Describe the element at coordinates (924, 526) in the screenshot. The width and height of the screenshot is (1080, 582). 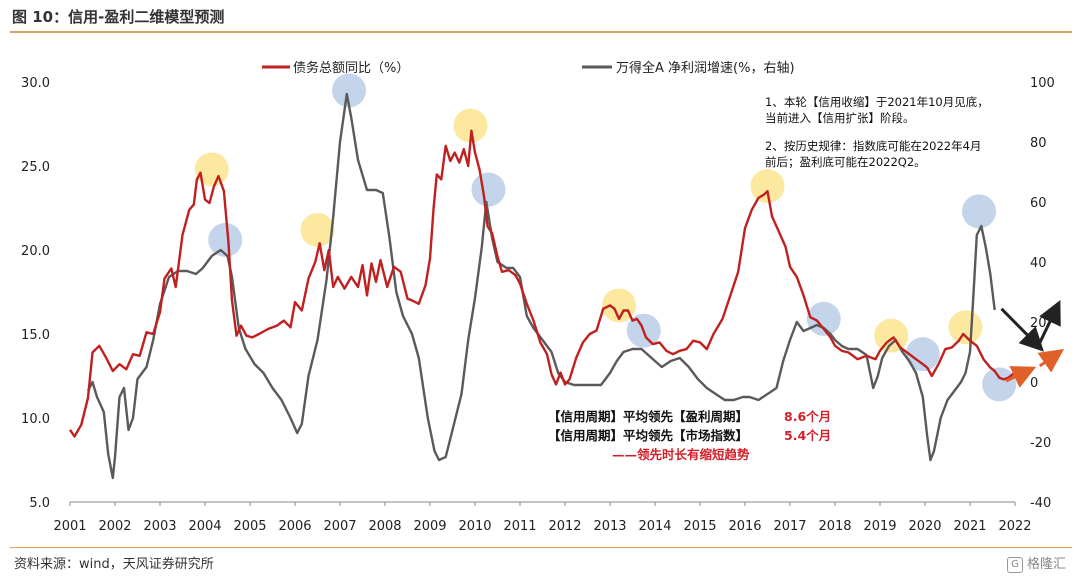
I see `x-tick-label: 2020` at that location.